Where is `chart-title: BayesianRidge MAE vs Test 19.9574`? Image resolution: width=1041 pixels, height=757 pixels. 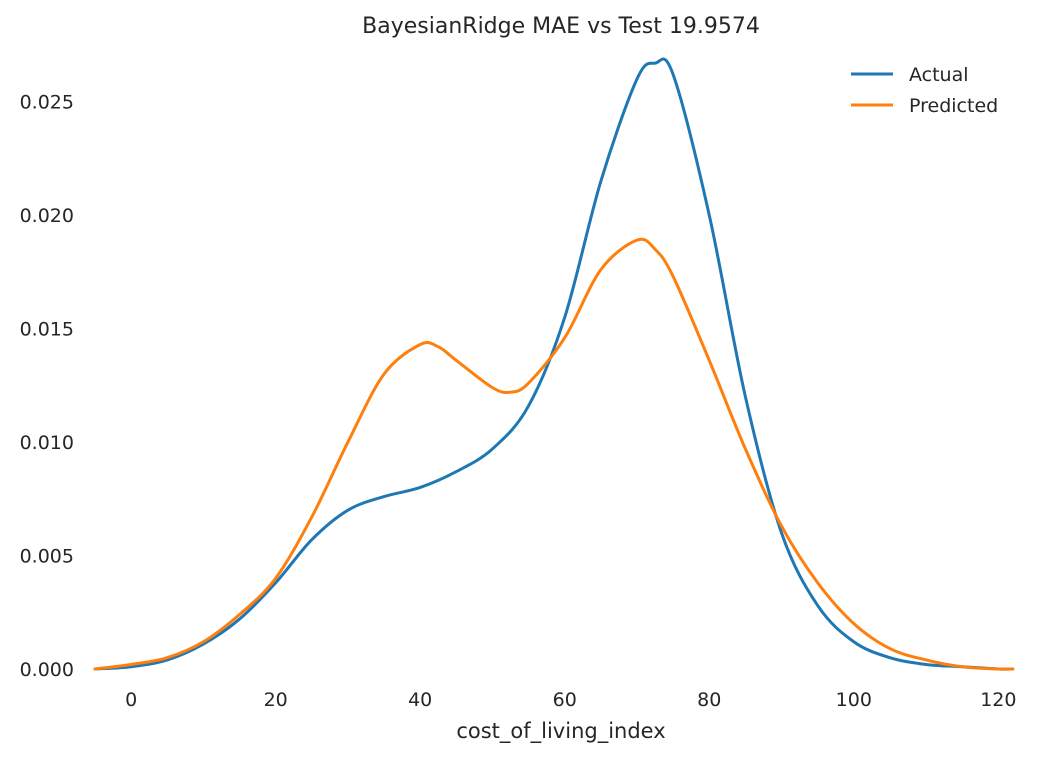
chart-title: BayesianRidge MAE vs Test 19.9574 is located at coordinates (561, 26).